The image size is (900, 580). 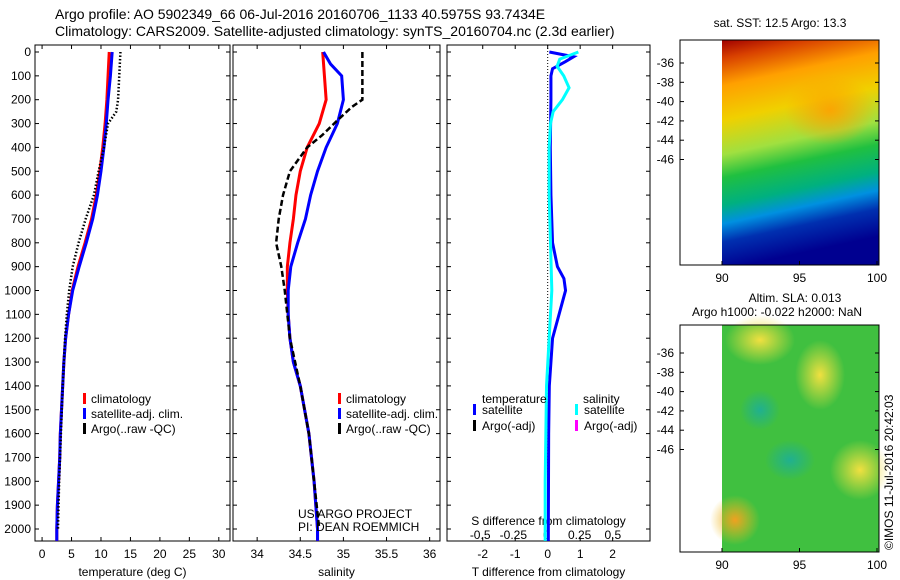 I want to click on y-tick-label: 800, so click(x=21, y=243).